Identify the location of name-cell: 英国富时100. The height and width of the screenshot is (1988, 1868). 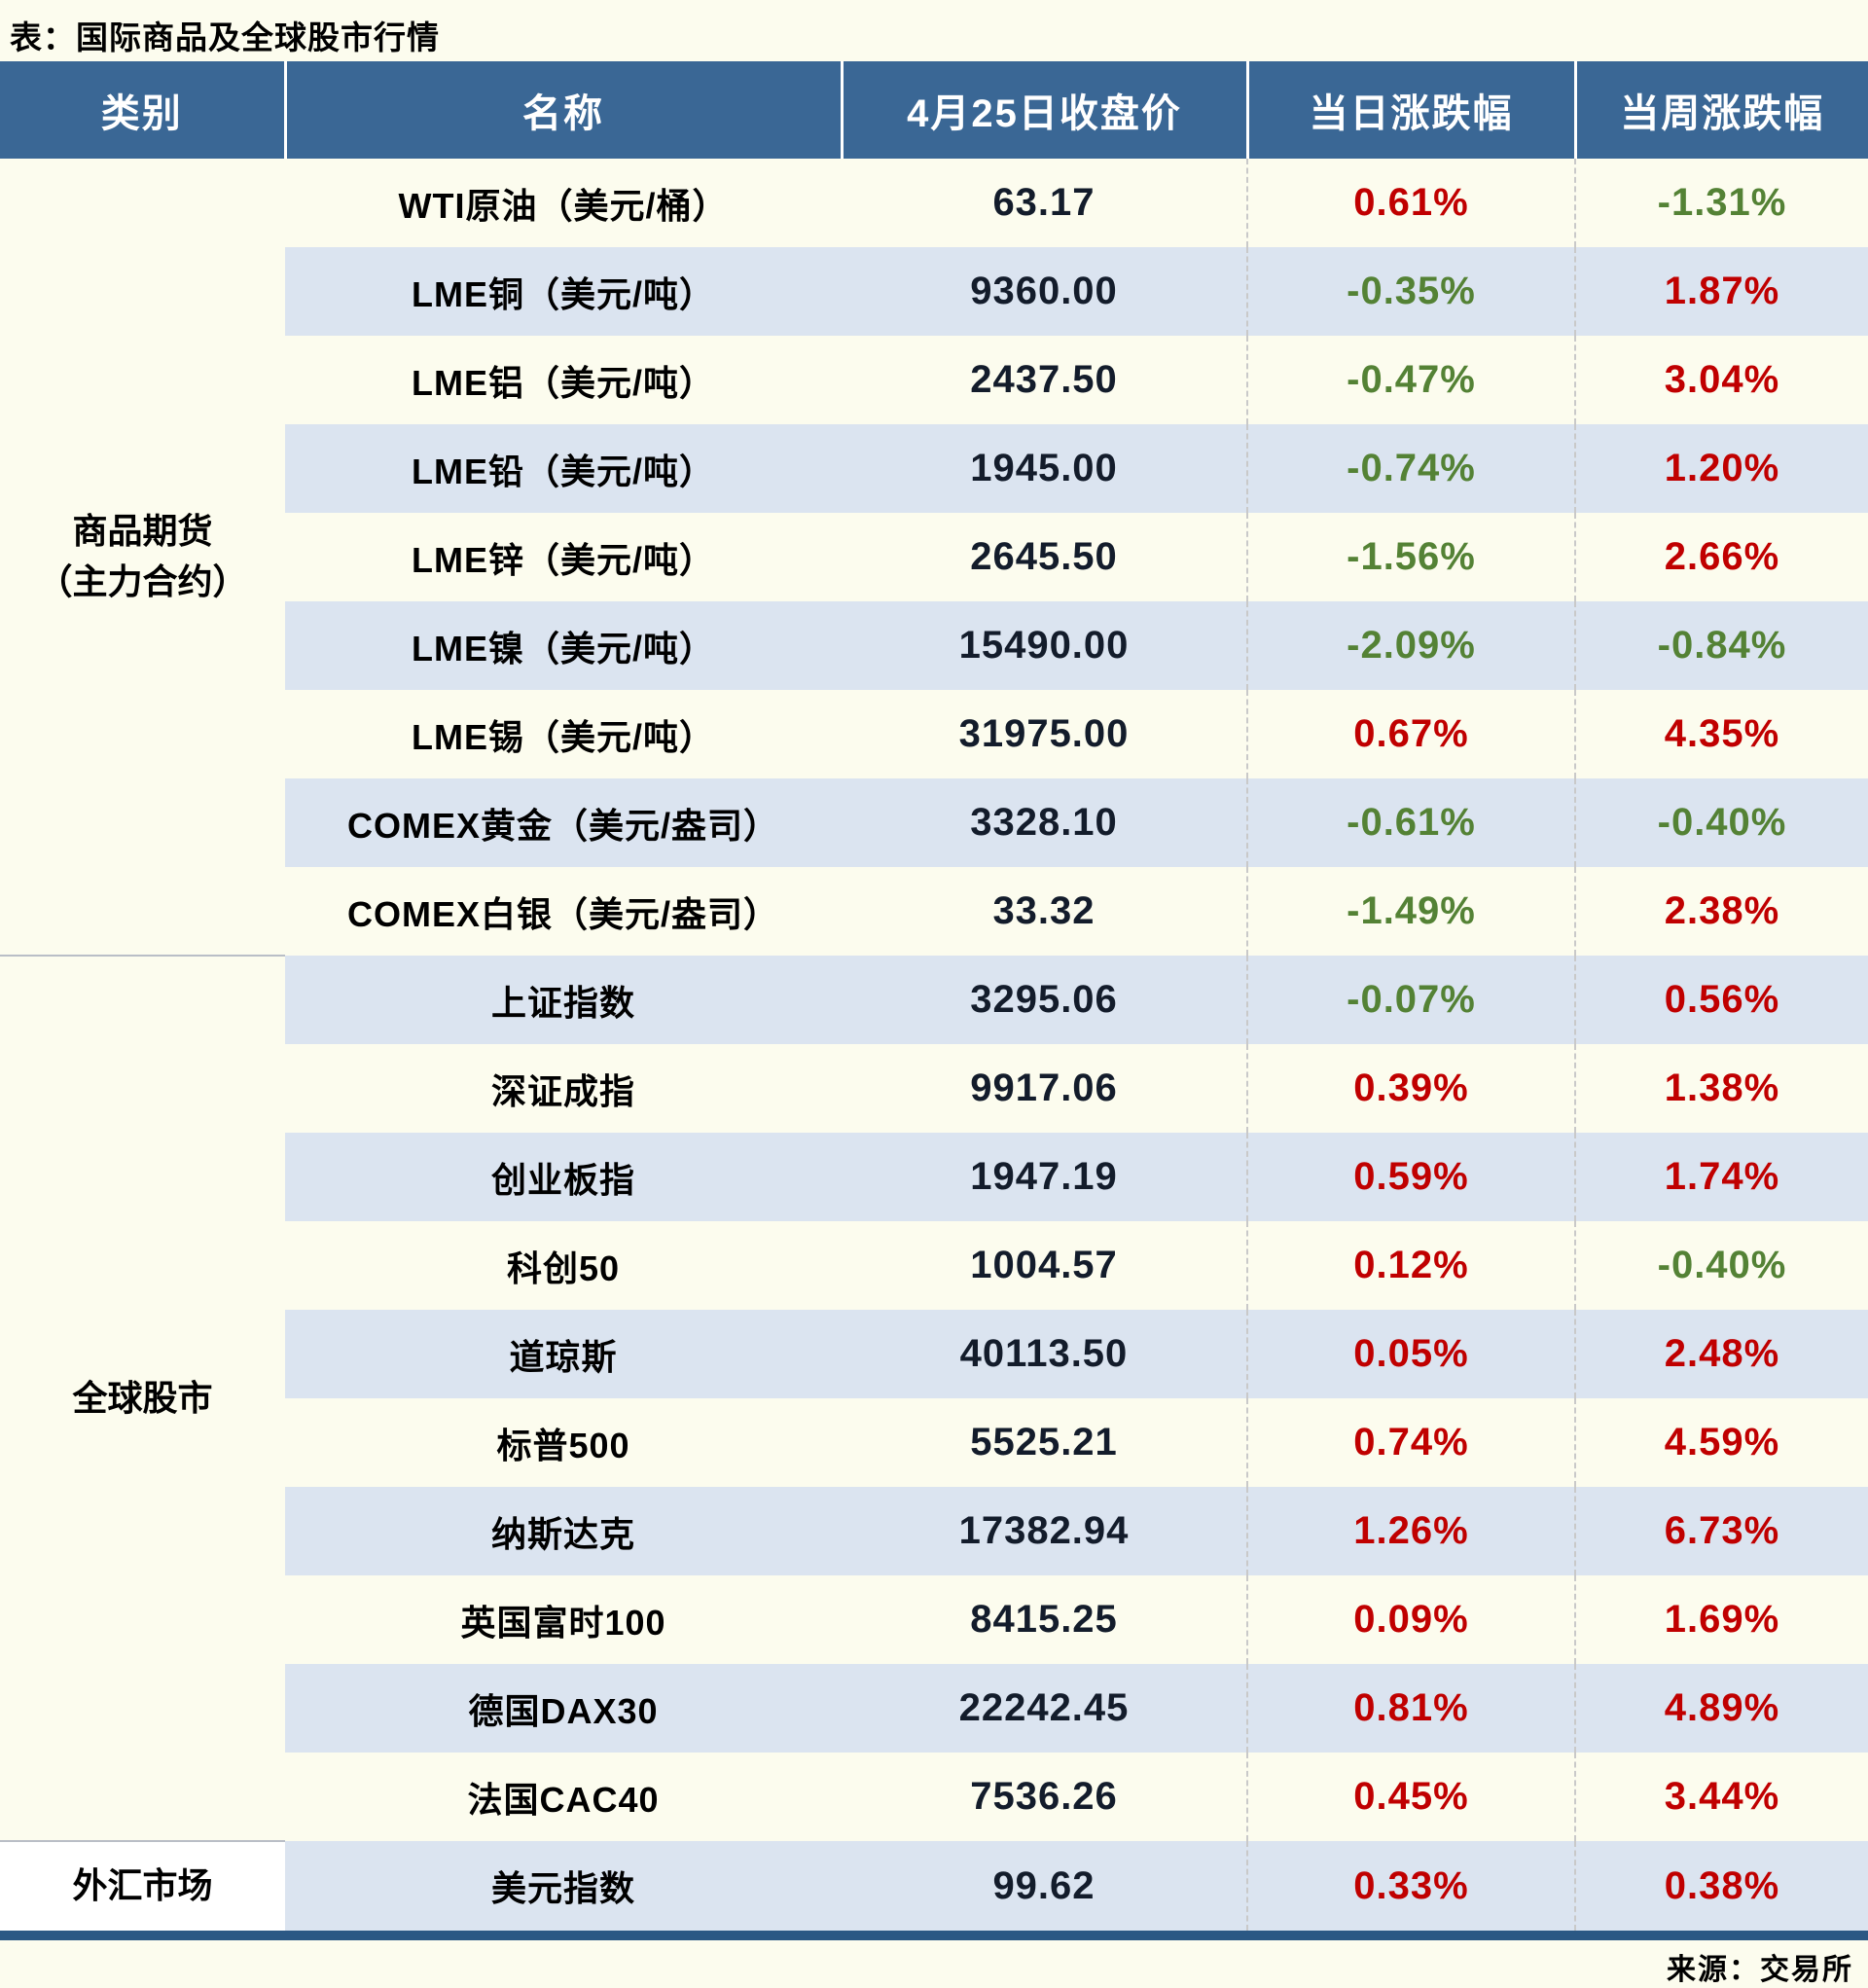
(563, 1623).